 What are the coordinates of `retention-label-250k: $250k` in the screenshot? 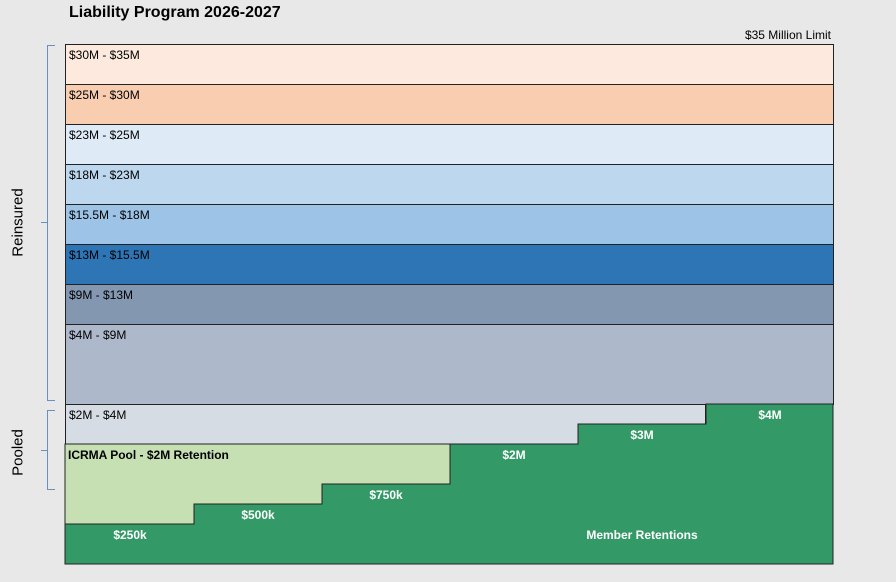 It's located at (130, 535).